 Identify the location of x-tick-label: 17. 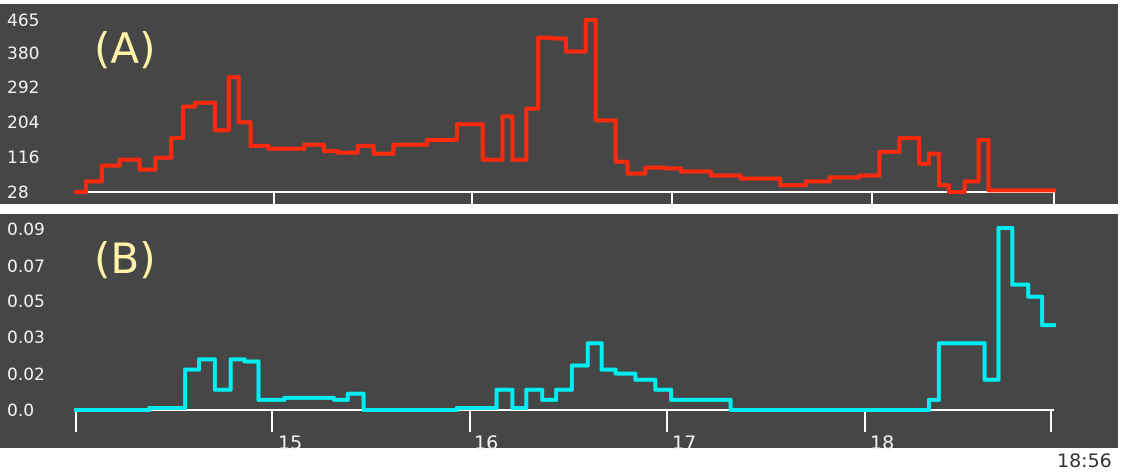
(684, 443).